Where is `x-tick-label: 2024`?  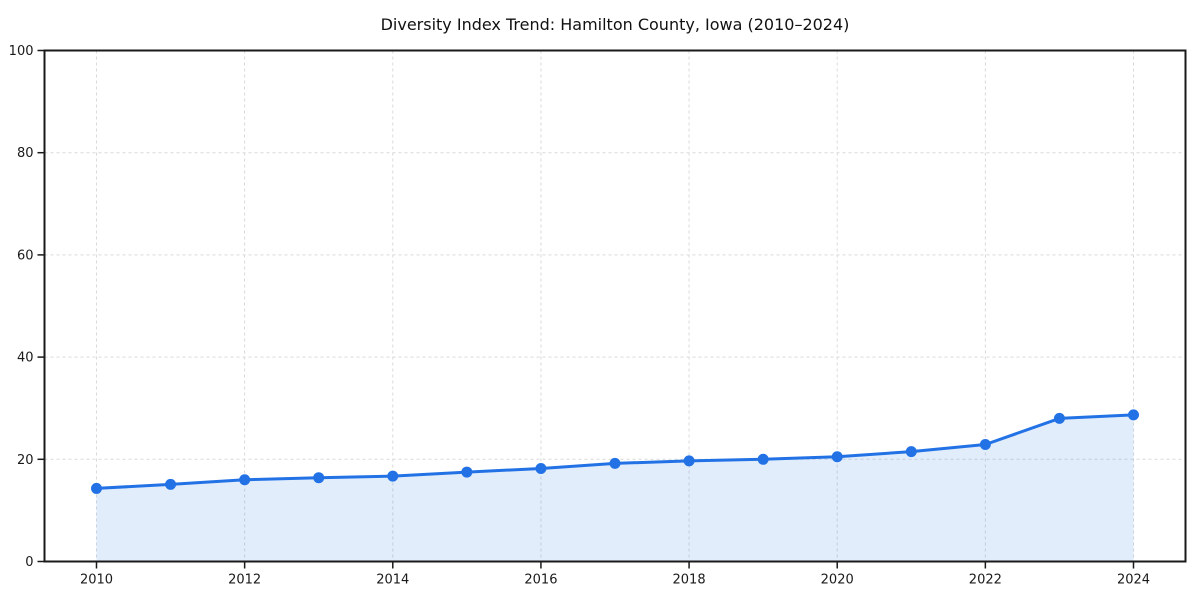
x-tick-label: 2024 is located at coordinates (1133, 580).